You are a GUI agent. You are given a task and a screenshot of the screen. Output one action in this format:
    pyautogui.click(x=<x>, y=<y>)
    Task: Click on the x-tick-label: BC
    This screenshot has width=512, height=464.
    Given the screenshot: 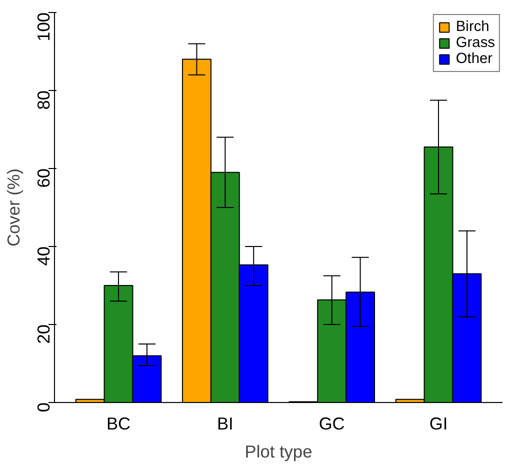 What is the action you would take?
    pyautogui.click(x=118, y=424)
    